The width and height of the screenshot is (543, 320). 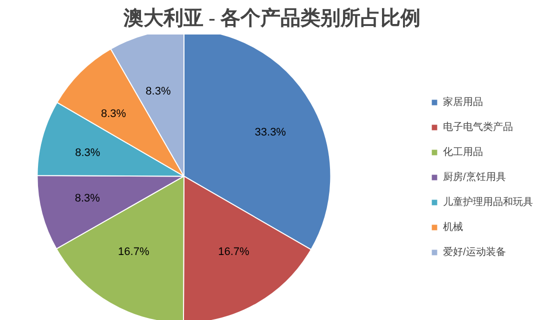 What do you see at coordinates (271, 18) in the screenshot?
I see `chart-title: 澳大利亚 - 各个产品类别所占比例` at bounding box center [271, 18].